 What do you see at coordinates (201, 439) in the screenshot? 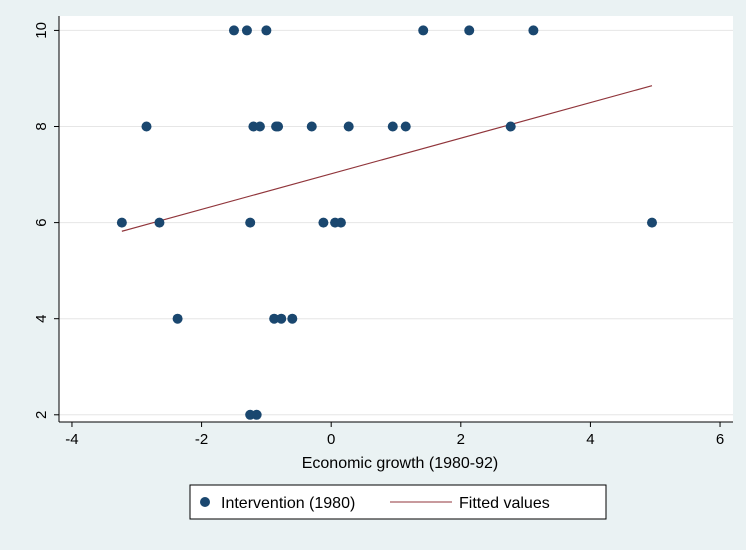
I see `x-tick-label: -2` at bounding box center [201, 439].